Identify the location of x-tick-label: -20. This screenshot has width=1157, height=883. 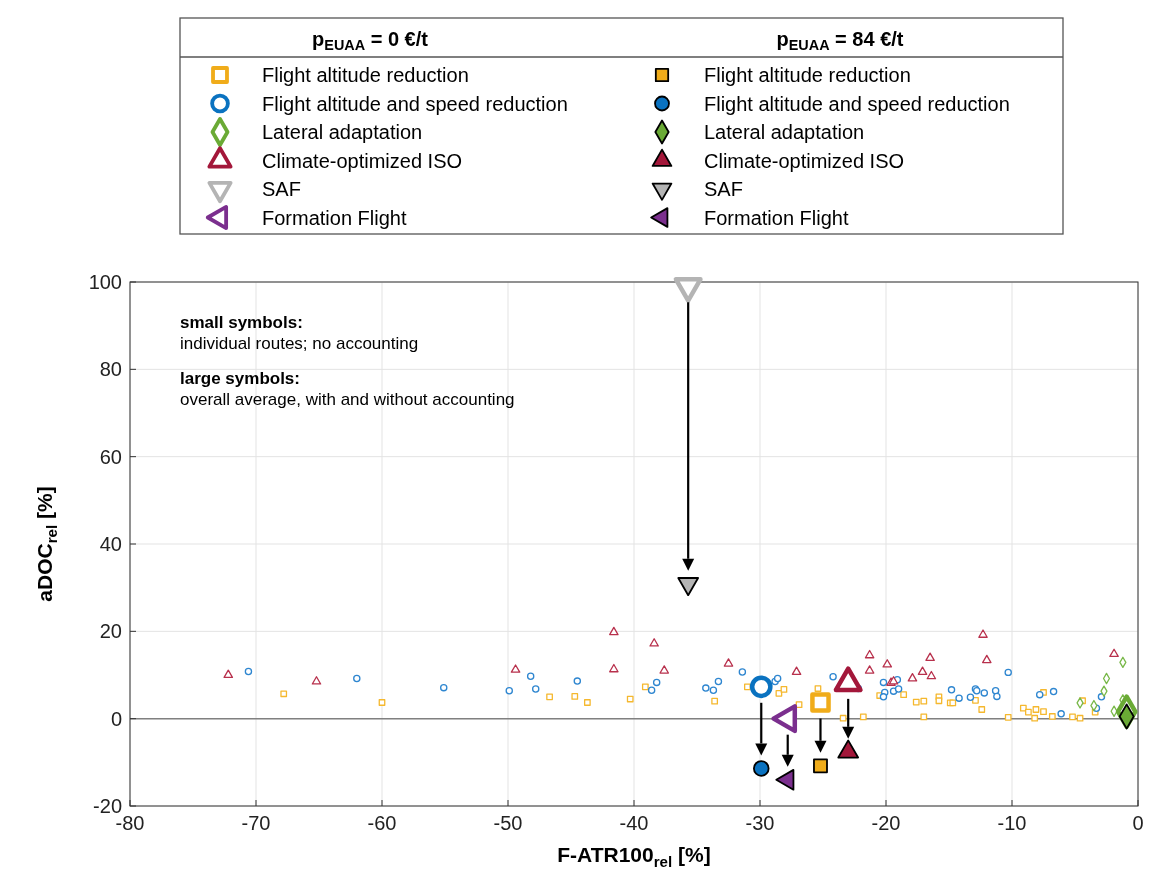
(886, 823).